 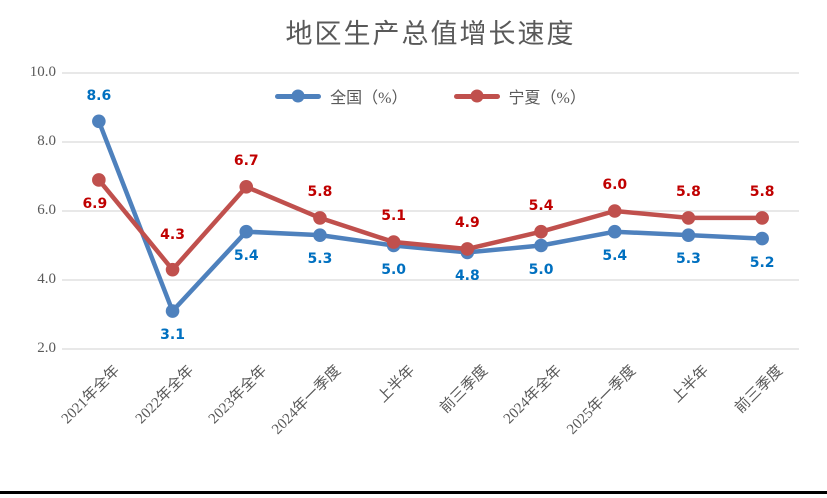 I want to click on data-label-series-1: 6.9, so click(x=95, y=203).